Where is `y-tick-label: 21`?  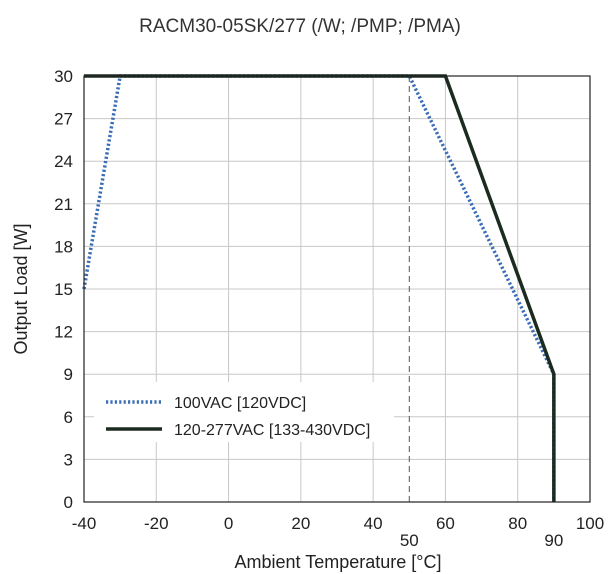
y-tick-label: 21 is located at coordinates (63, 204).